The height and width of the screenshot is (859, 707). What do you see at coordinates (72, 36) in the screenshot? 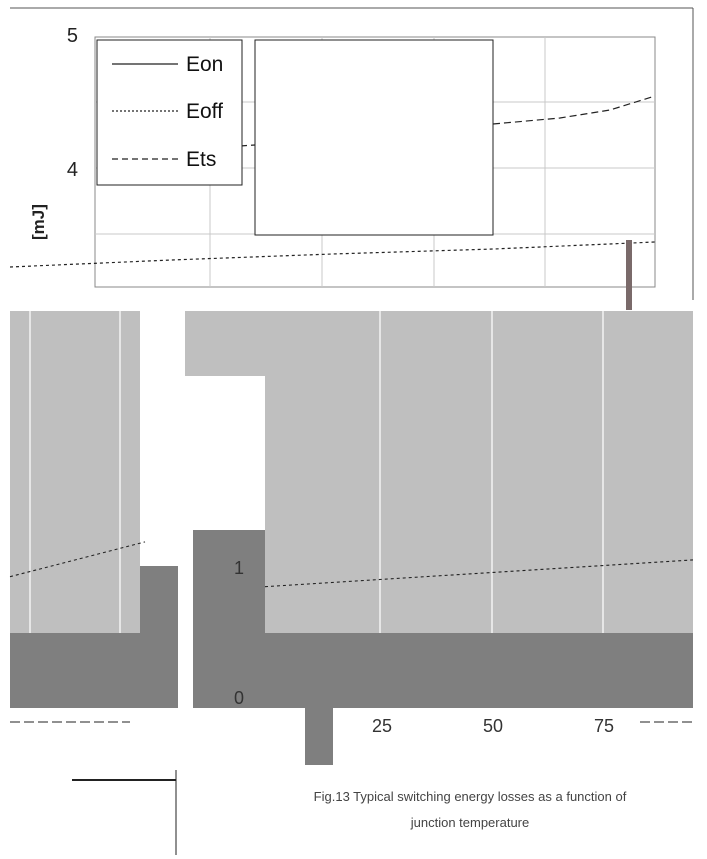
I see `y-tick-label-5: 5` at bounding box center [72, 36].